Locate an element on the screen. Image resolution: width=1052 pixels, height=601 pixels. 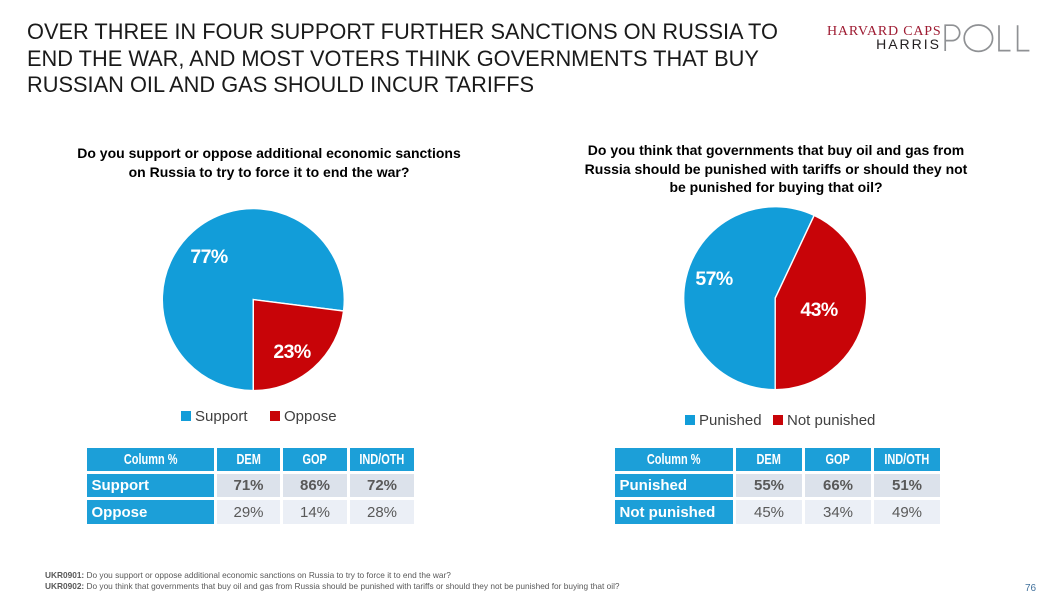
svg-text: 23% is located at coordinates (291, 352).